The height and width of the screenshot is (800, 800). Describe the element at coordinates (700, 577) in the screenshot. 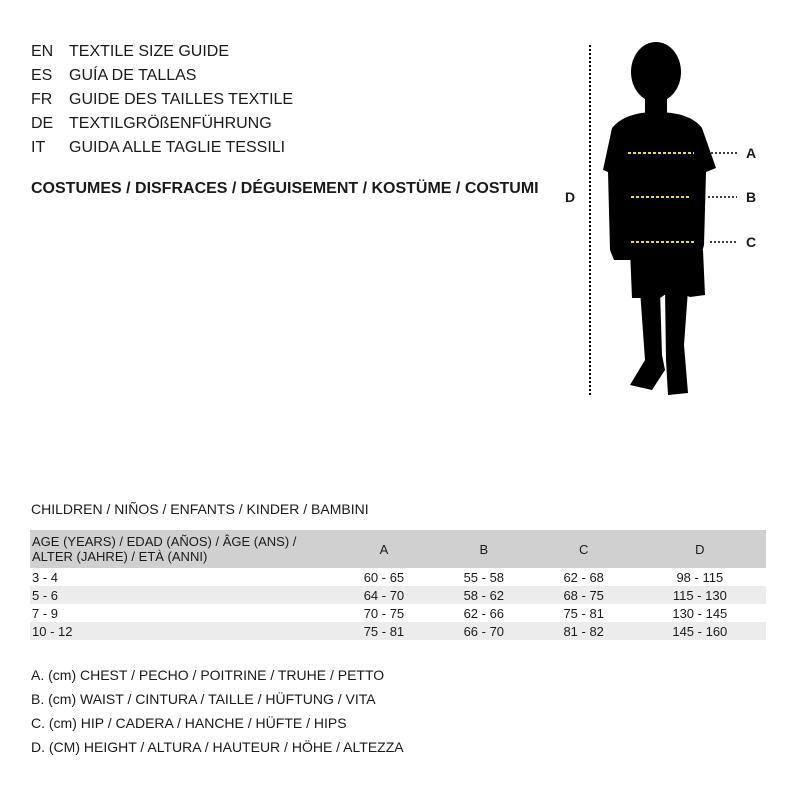

I see `cell: 98 - 115` at that location.